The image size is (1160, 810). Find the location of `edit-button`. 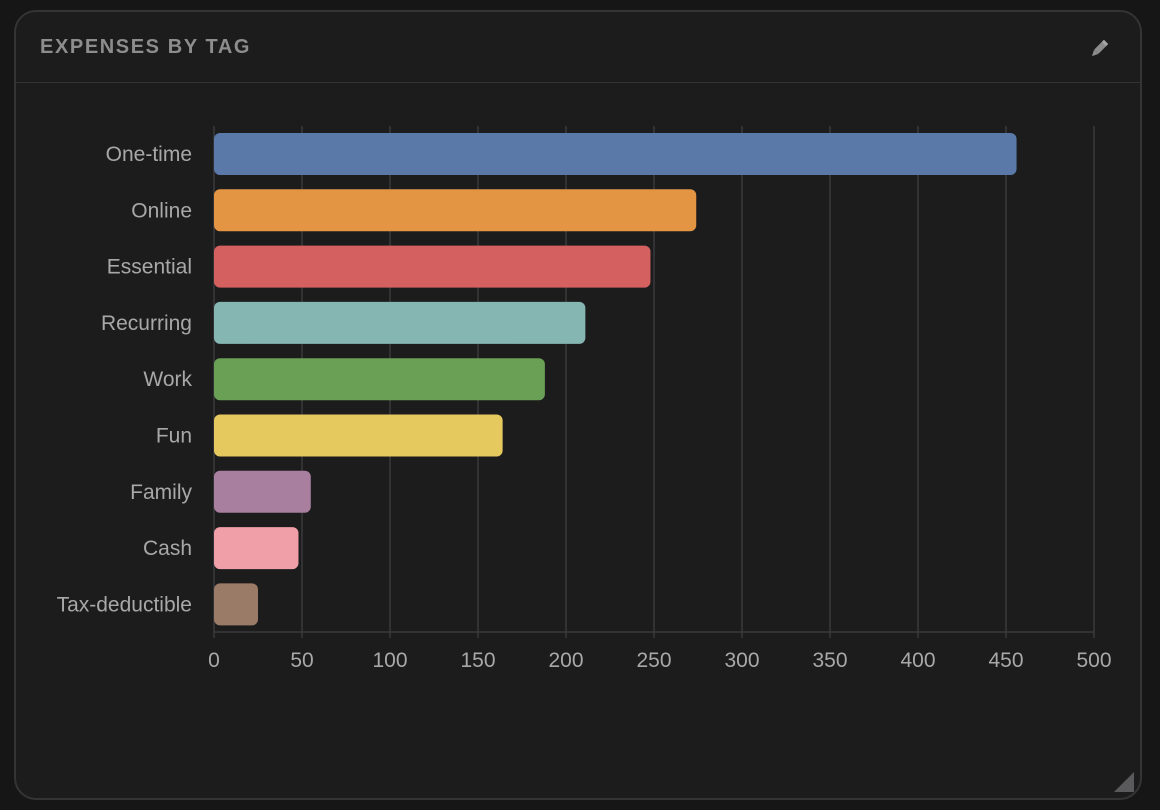

edit-button is located at coordinates (1099, 49).